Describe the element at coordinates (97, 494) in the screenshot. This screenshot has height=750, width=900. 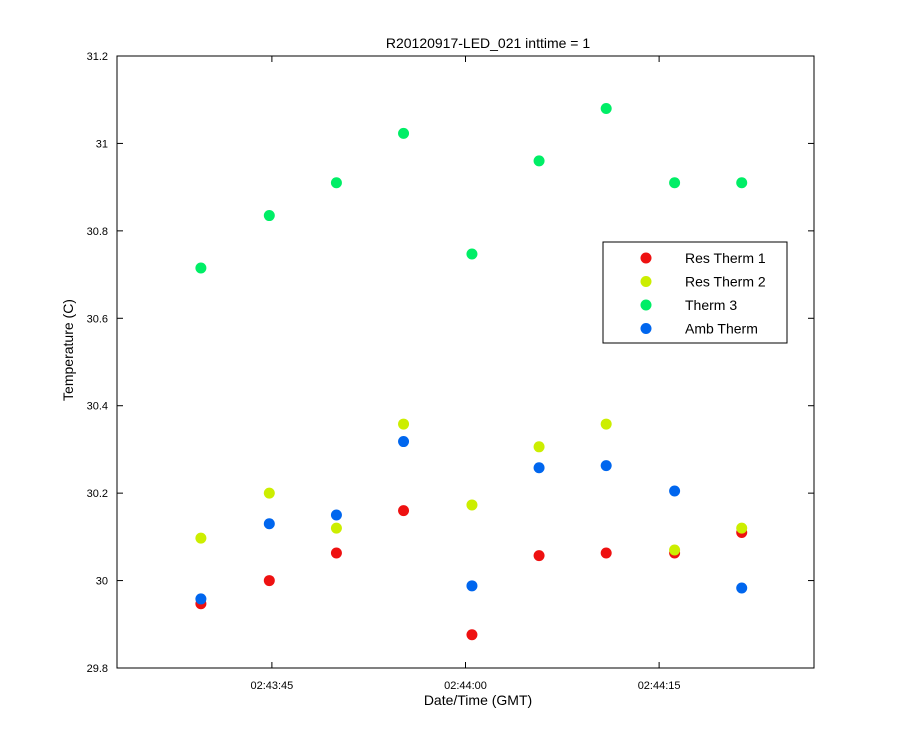
I see `y-tick-label: 30.2` at that location.